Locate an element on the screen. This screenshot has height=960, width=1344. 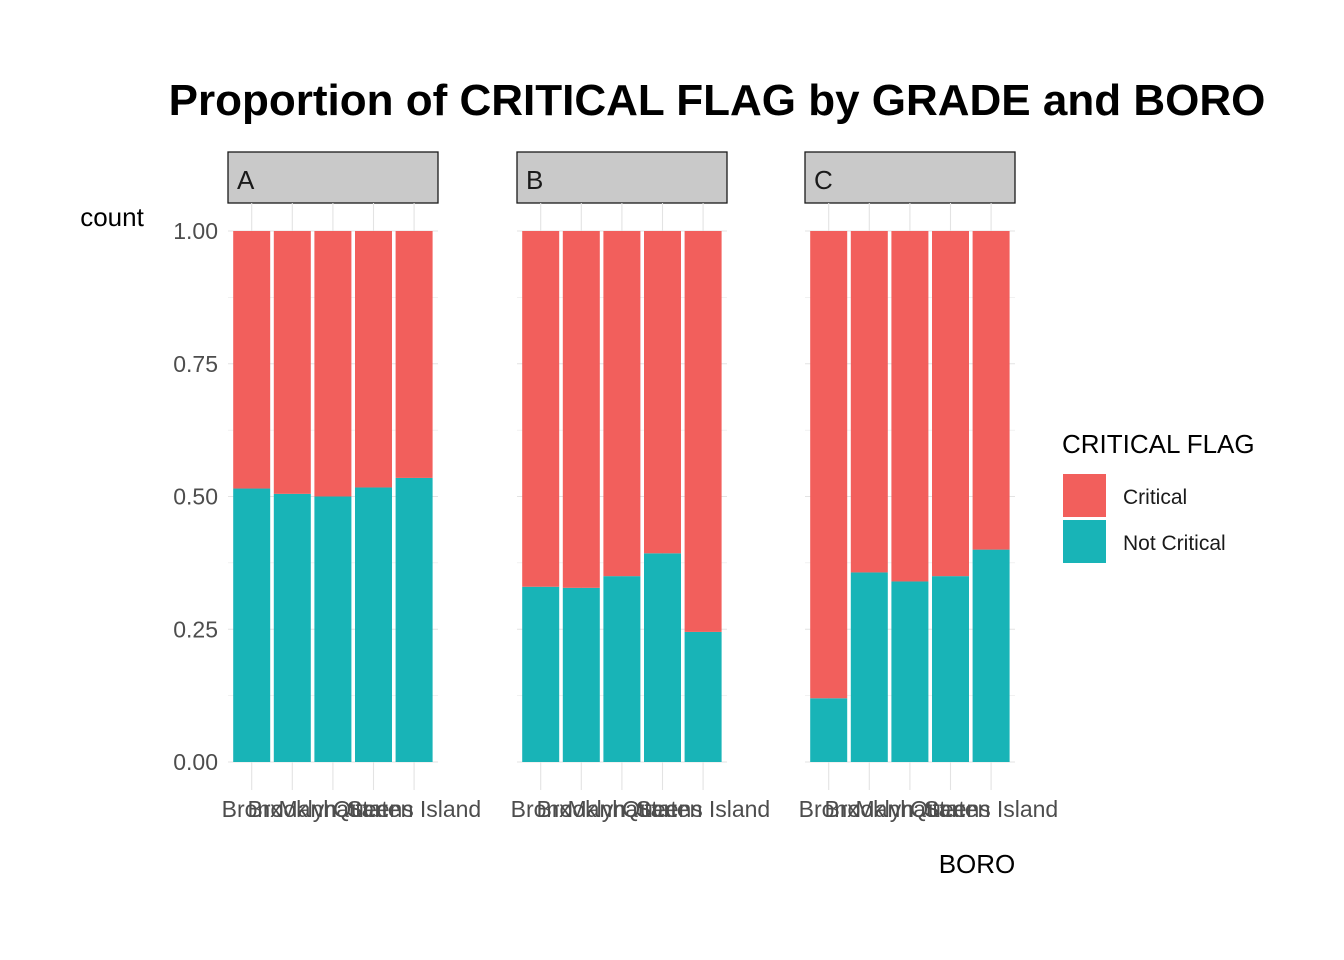
facet-strip-label: C is located at coordinates (823, 180).